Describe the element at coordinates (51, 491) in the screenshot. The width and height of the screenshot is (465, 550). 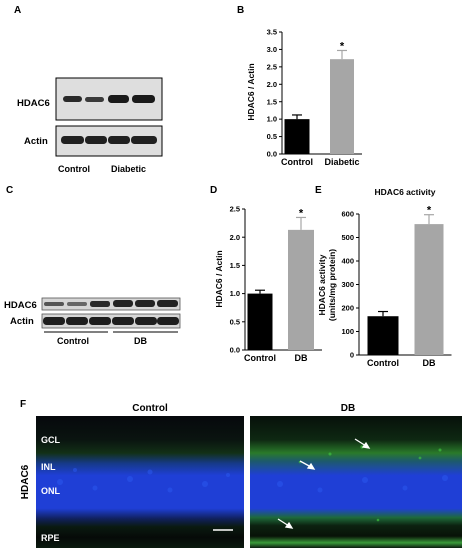
I see `layer-label-onl: ONL` at that location.